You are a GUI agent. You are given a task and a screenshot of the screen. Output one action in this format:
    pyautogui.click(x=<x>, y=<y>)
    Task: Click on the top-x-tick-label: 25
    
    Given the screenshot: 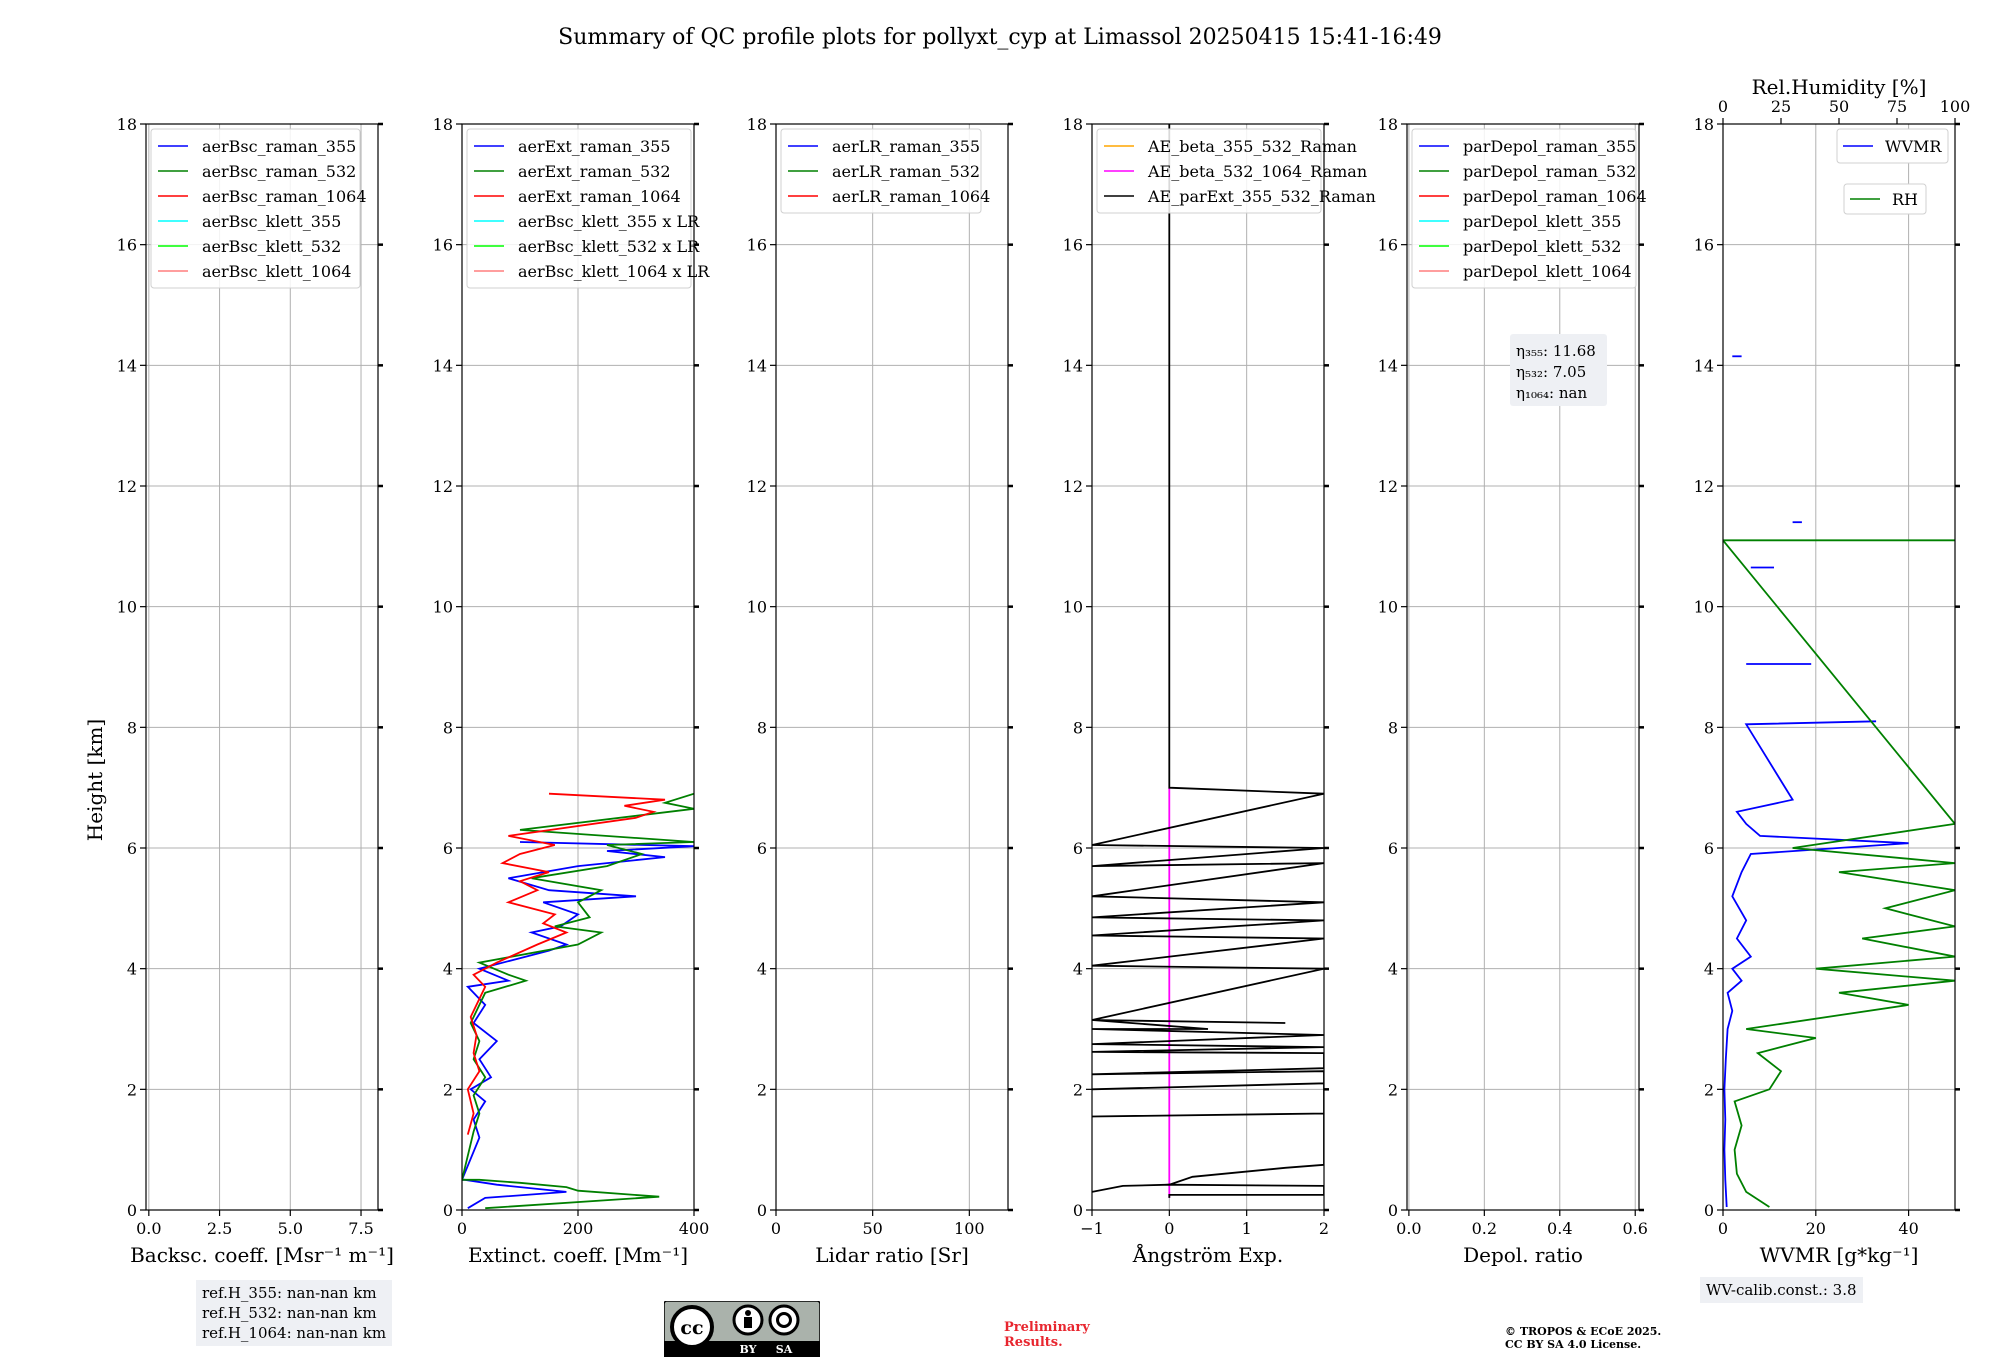 What is the action you would take?
    pyautogui.click(x=1781, y=106)
    